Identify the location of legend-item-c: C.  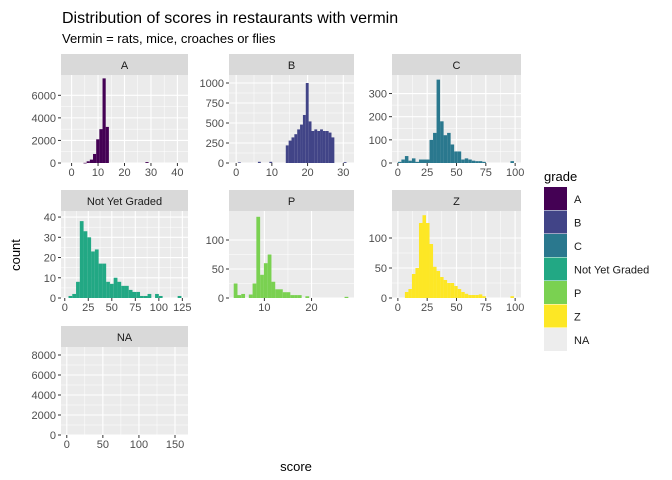
(563, 245).